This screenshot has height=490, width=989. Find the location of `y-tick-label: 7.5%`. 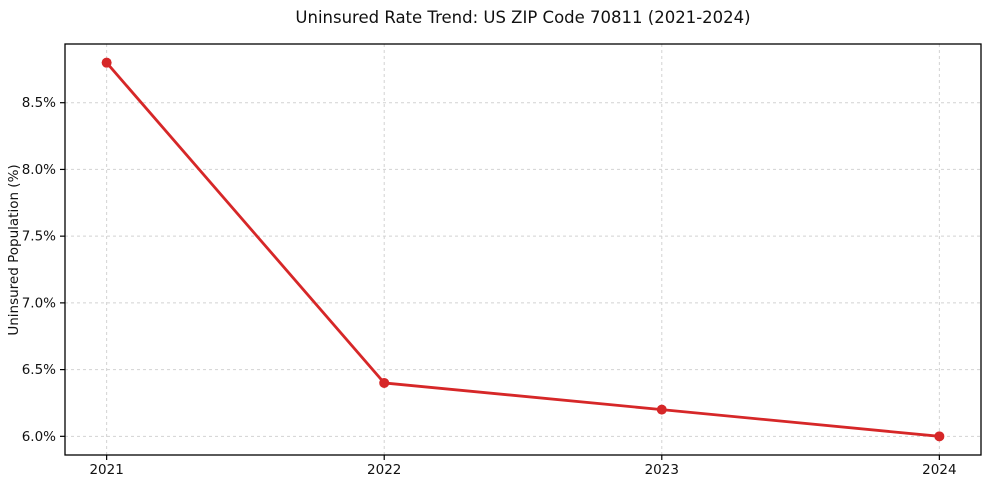

y-tick-label: 7.5% is located at coordinates (39, 237).